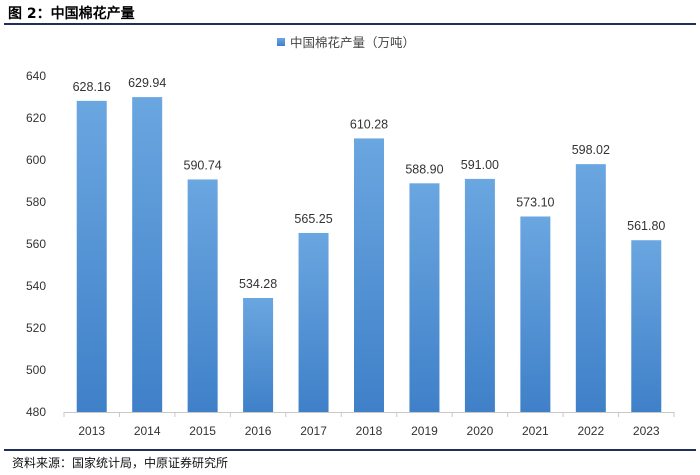  Describe the element at coordinates (369, 124) in the screenshot. I see `data-label-2018: 610.28` at that location.